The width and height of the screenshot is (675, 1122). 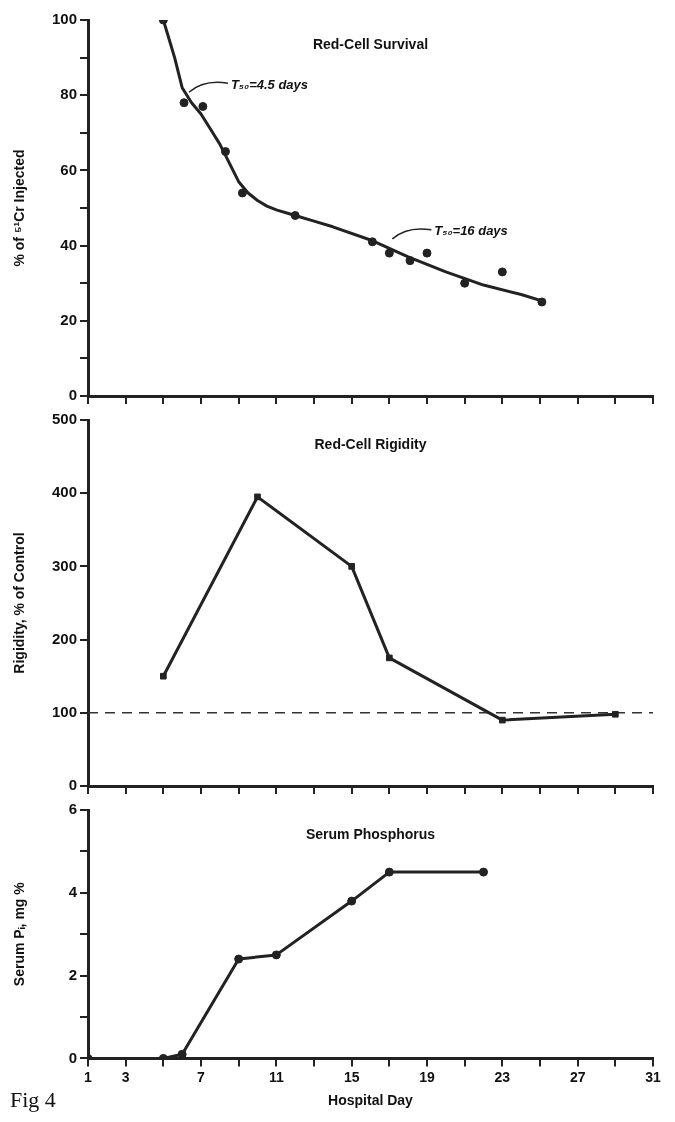 I want to click on y-axis-title: Serum Pᵢ, mg %, so click(x=19, y=934).